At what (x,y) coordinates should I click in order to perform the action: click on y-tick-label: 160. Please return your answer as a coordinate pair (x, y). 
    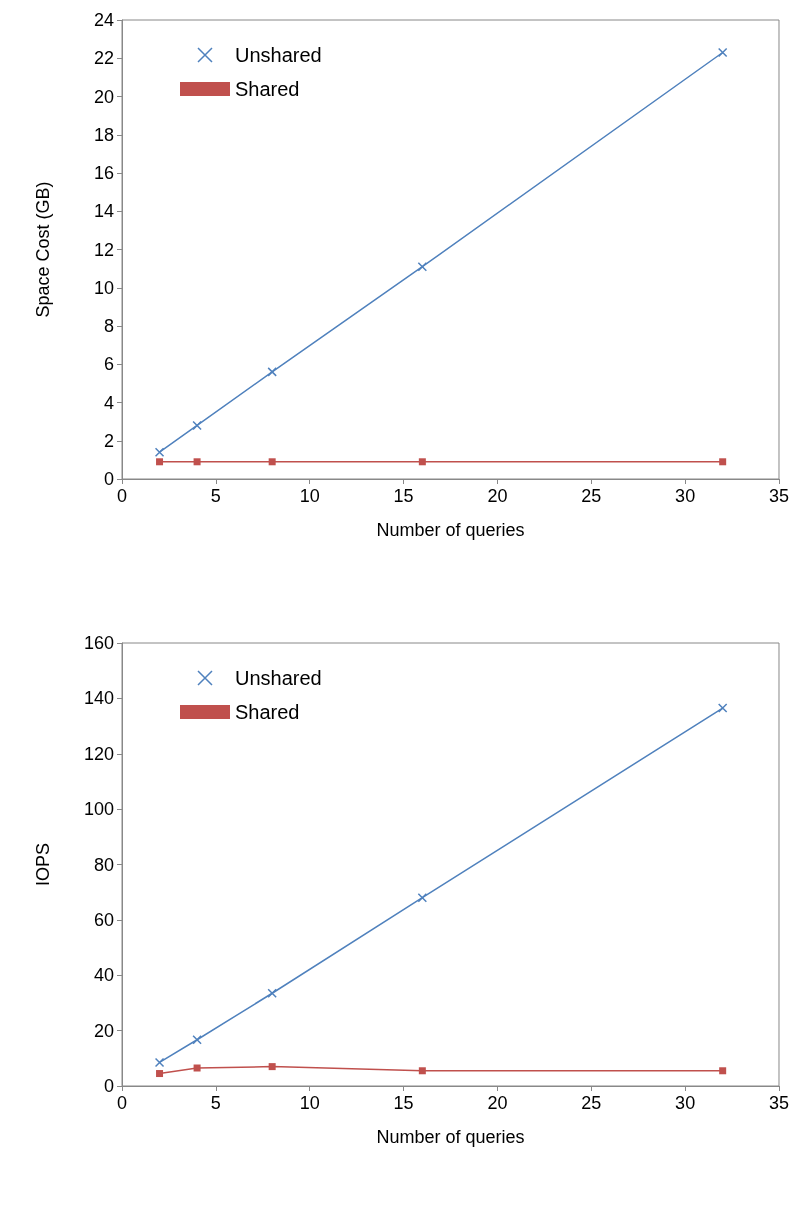
    Looking at the image, I should click on (98, 643).